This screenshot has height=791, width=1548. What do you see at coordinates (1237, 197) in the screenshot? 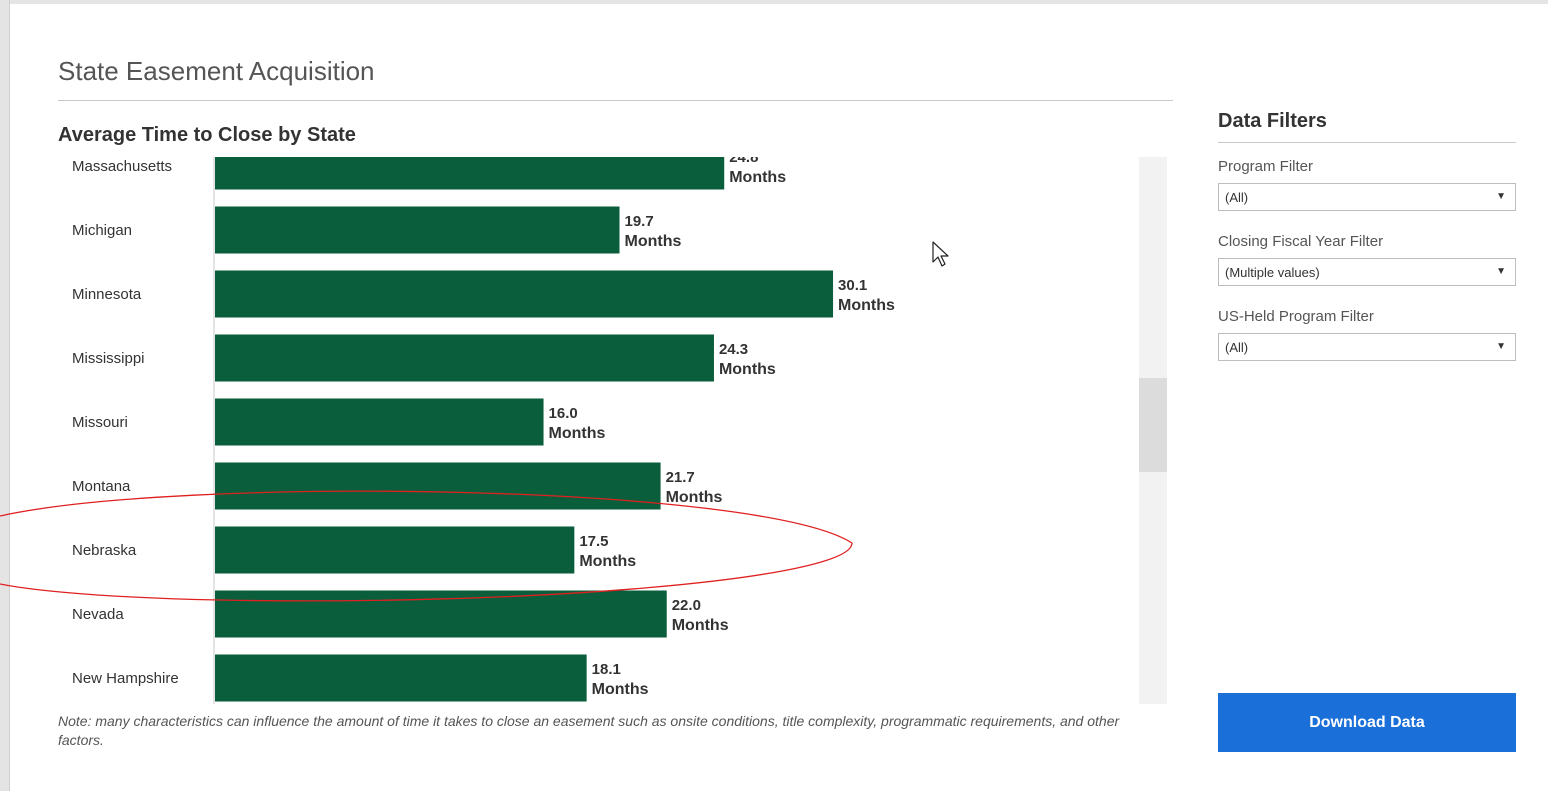
I see `program-filter-value: (All)` at bounding box center [1237, 197].